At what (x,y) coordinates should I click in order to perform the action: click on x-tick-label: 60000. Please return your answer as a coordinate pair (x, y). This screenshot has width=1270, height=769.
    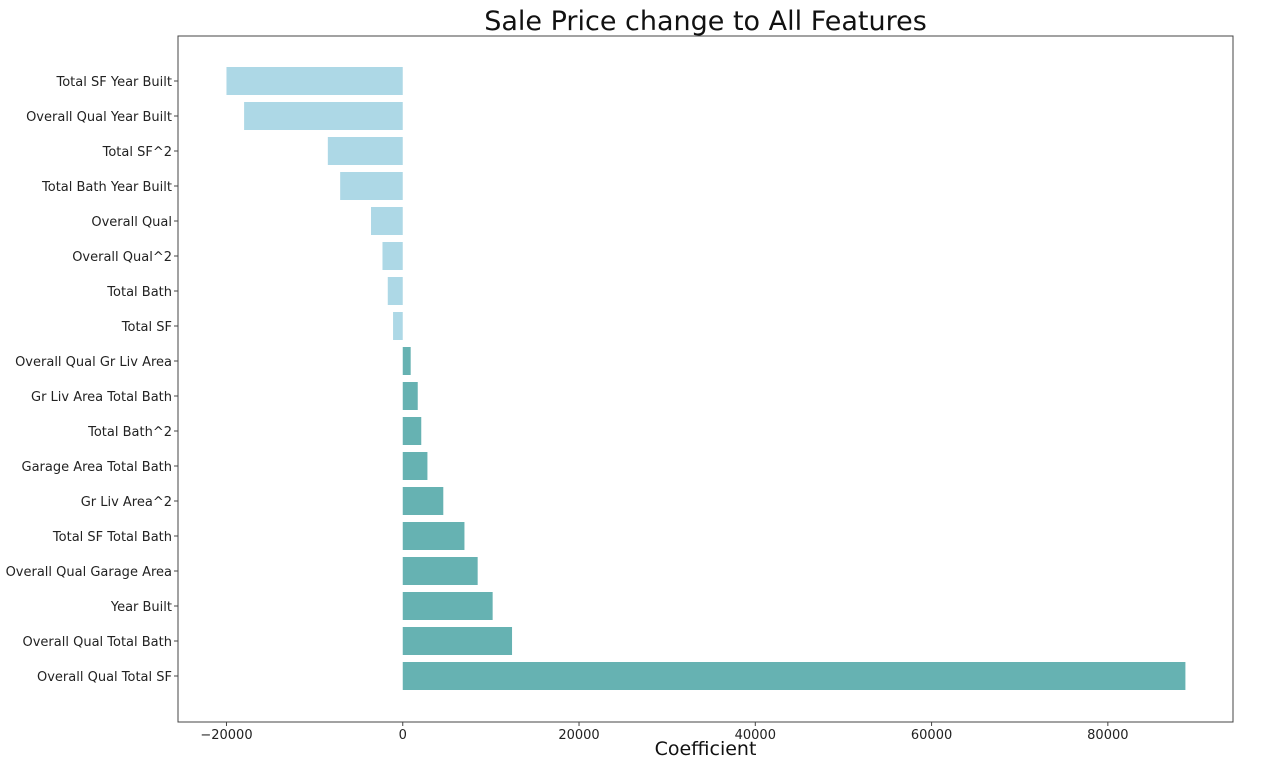
    Looking at the image, I should click on (931, 735).